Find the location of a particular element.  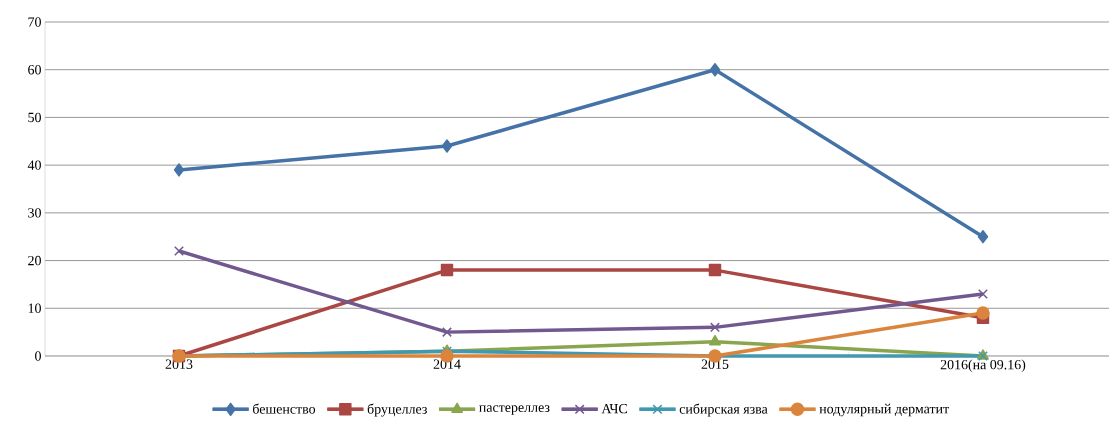

y-tick-label: 70 is located at coordinates (34, 22).